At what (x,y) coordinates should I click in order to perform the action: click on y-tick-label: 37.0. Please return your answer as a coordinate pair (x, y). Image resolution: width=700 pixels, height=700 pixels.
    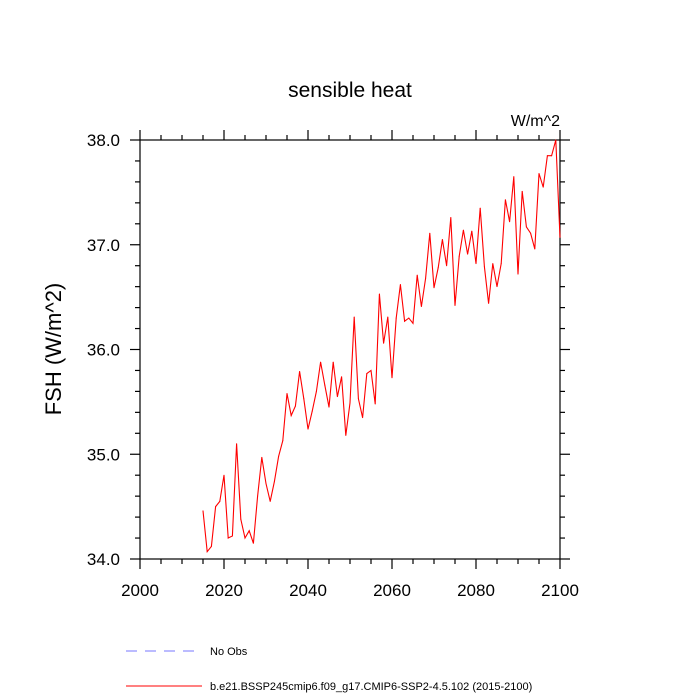
    Looking at the image, I should click on (103, 245).